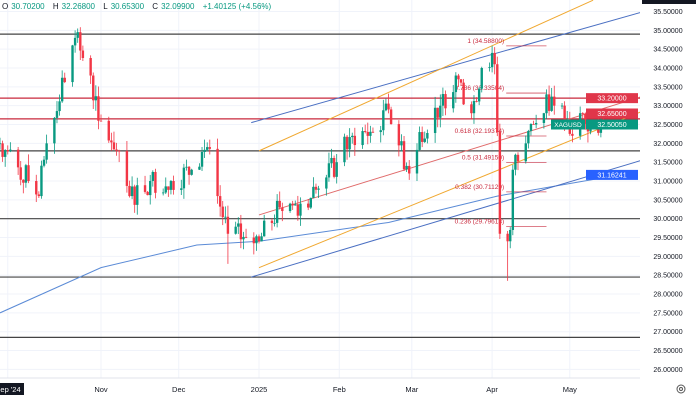  What do you see at coordinates (492, 389) in the screenshot?
I see `time-tick-label: Apr` at bounding box center [492, 389].